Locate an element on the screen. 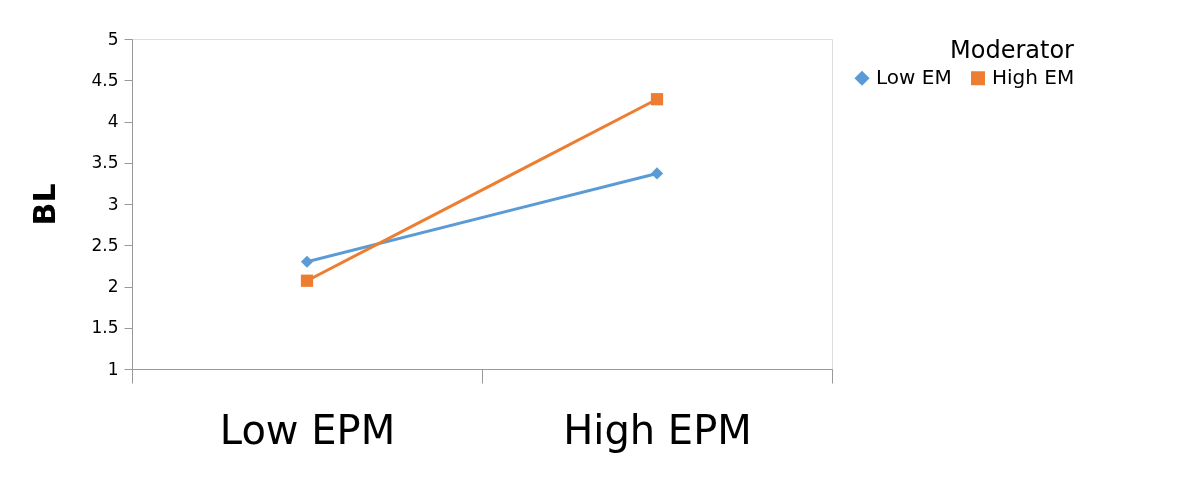  legend-title: Moderator is located at coordinates (1012, 50).